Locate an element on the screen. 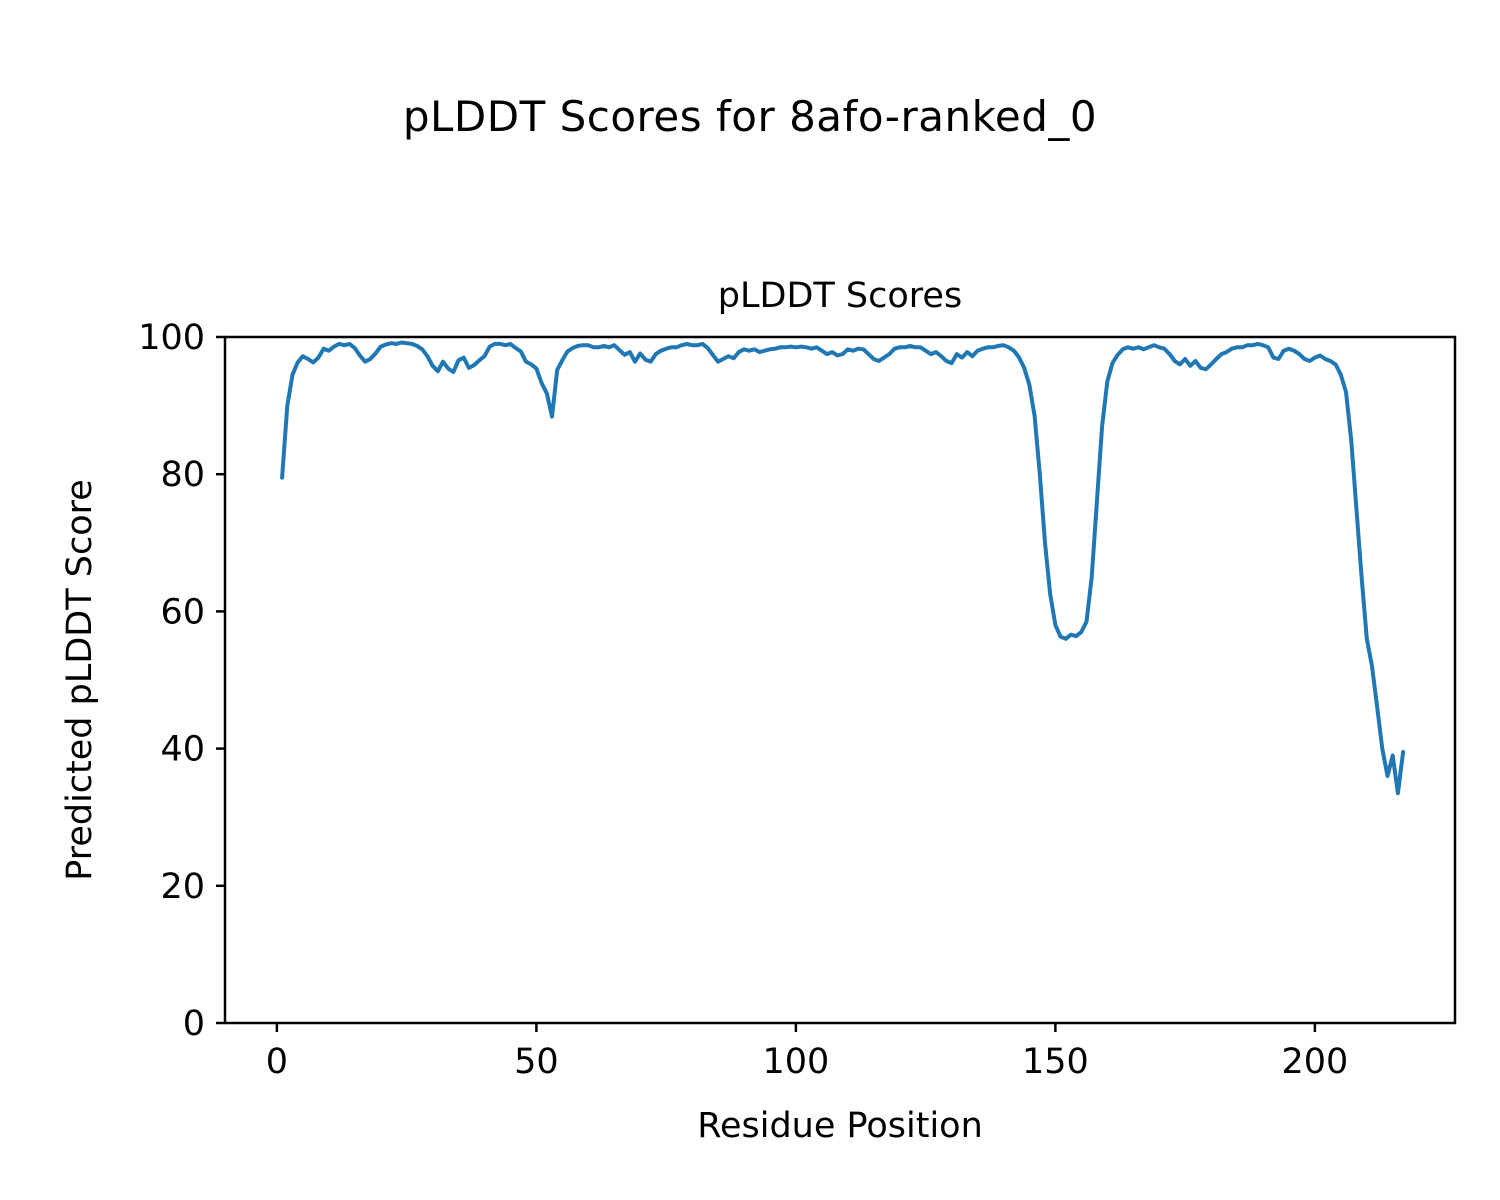  y-tick-label: 100 is located at coordinates (171, 338).